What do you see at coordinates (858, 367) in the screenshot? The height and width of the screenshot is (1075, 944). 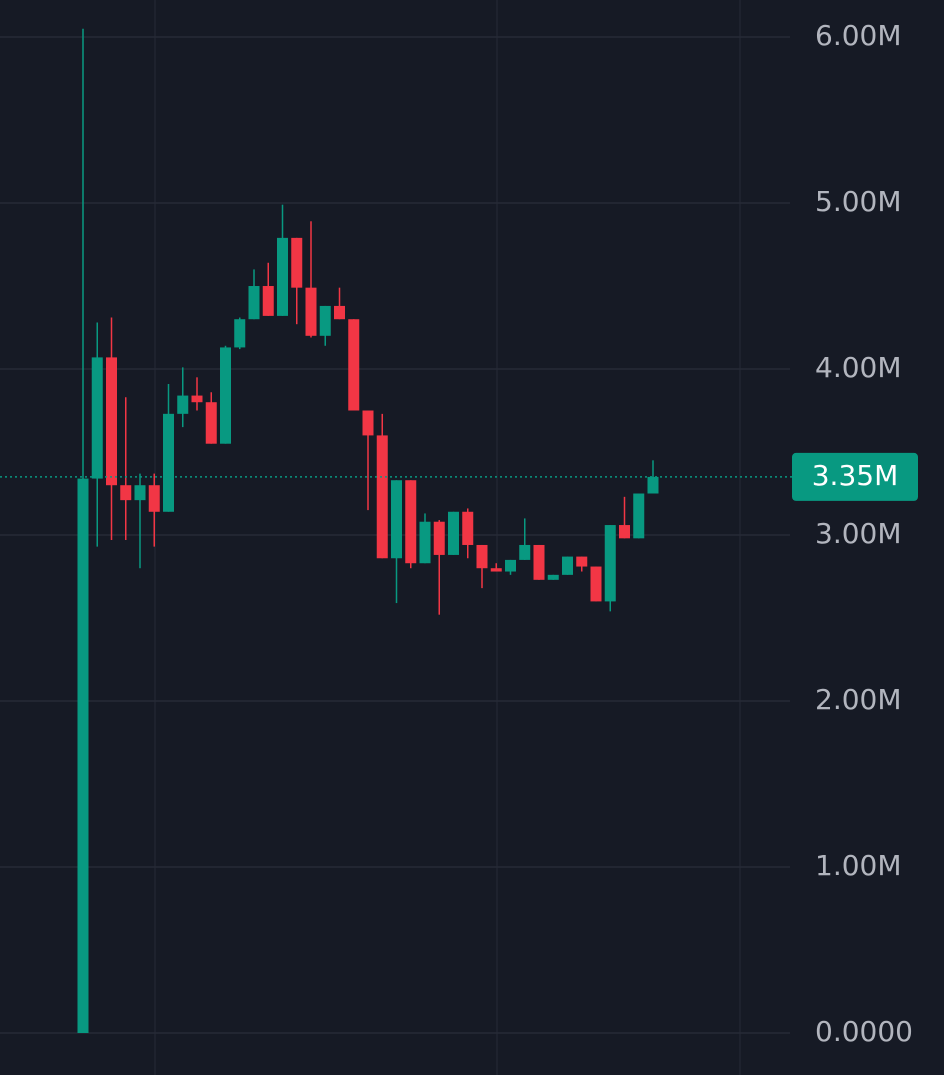 I see `y-tick-label: 4.00M` at bounding box center [858, 367].